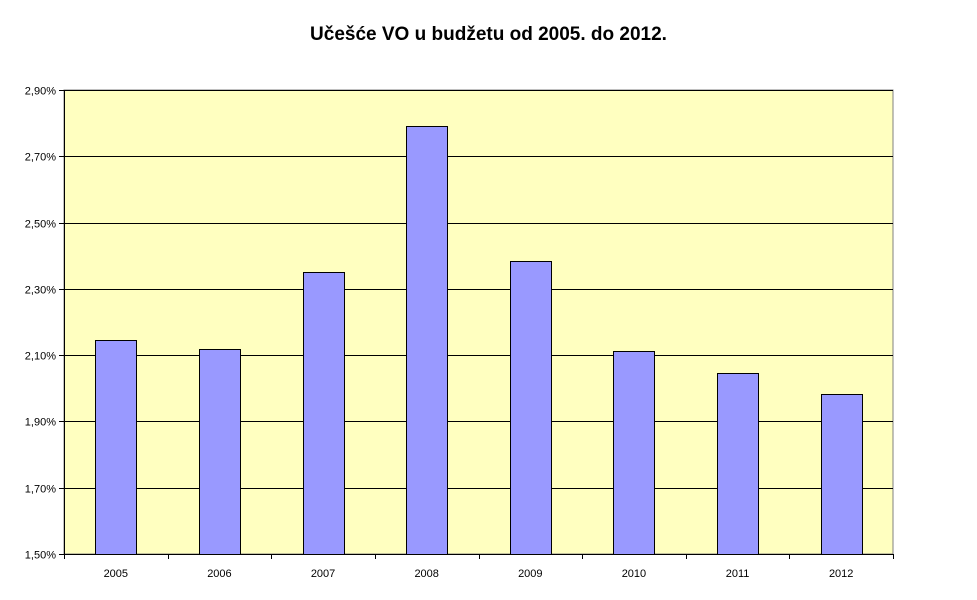 This screenshot has width=977, height=600. Describe the element at coordinates (841, 574) in the screenshot. I see `x-tick-label: 2012` at that location.